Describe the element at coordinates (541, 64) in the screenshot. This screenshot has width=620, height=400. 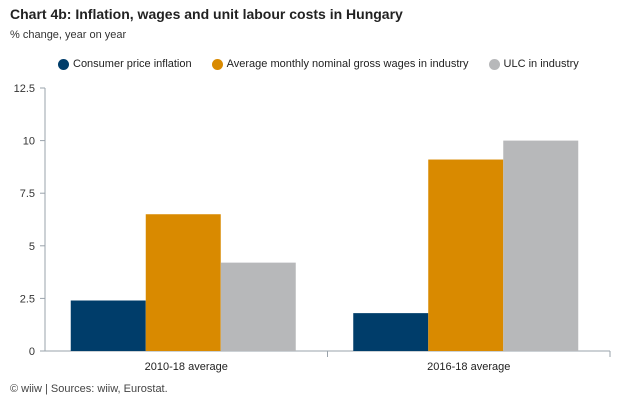
I see `legend-label-ulc: ULC in industry` at that location.